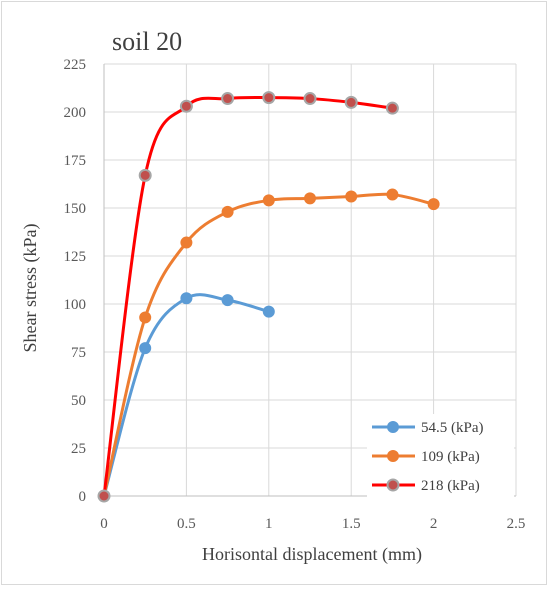  Describe the element at coordinates (186, 395) in the screenshot. I see `series-line` at that location.